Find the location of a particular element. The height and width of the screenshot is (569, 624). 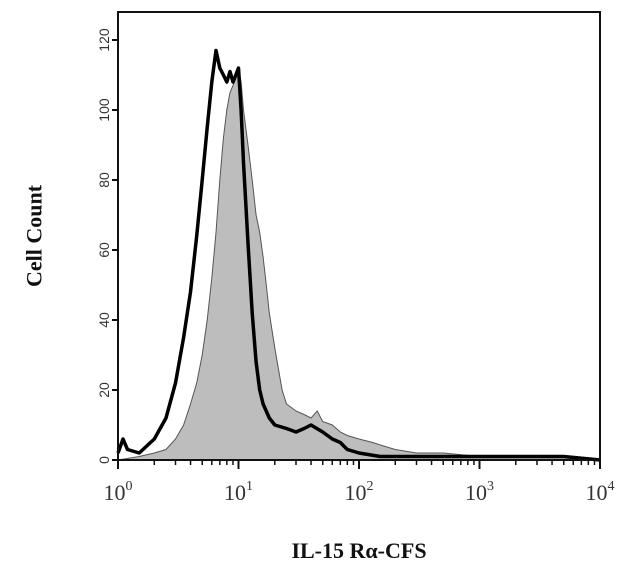

x-tick-label: 10⁰ is located at coordinates (118, 492).